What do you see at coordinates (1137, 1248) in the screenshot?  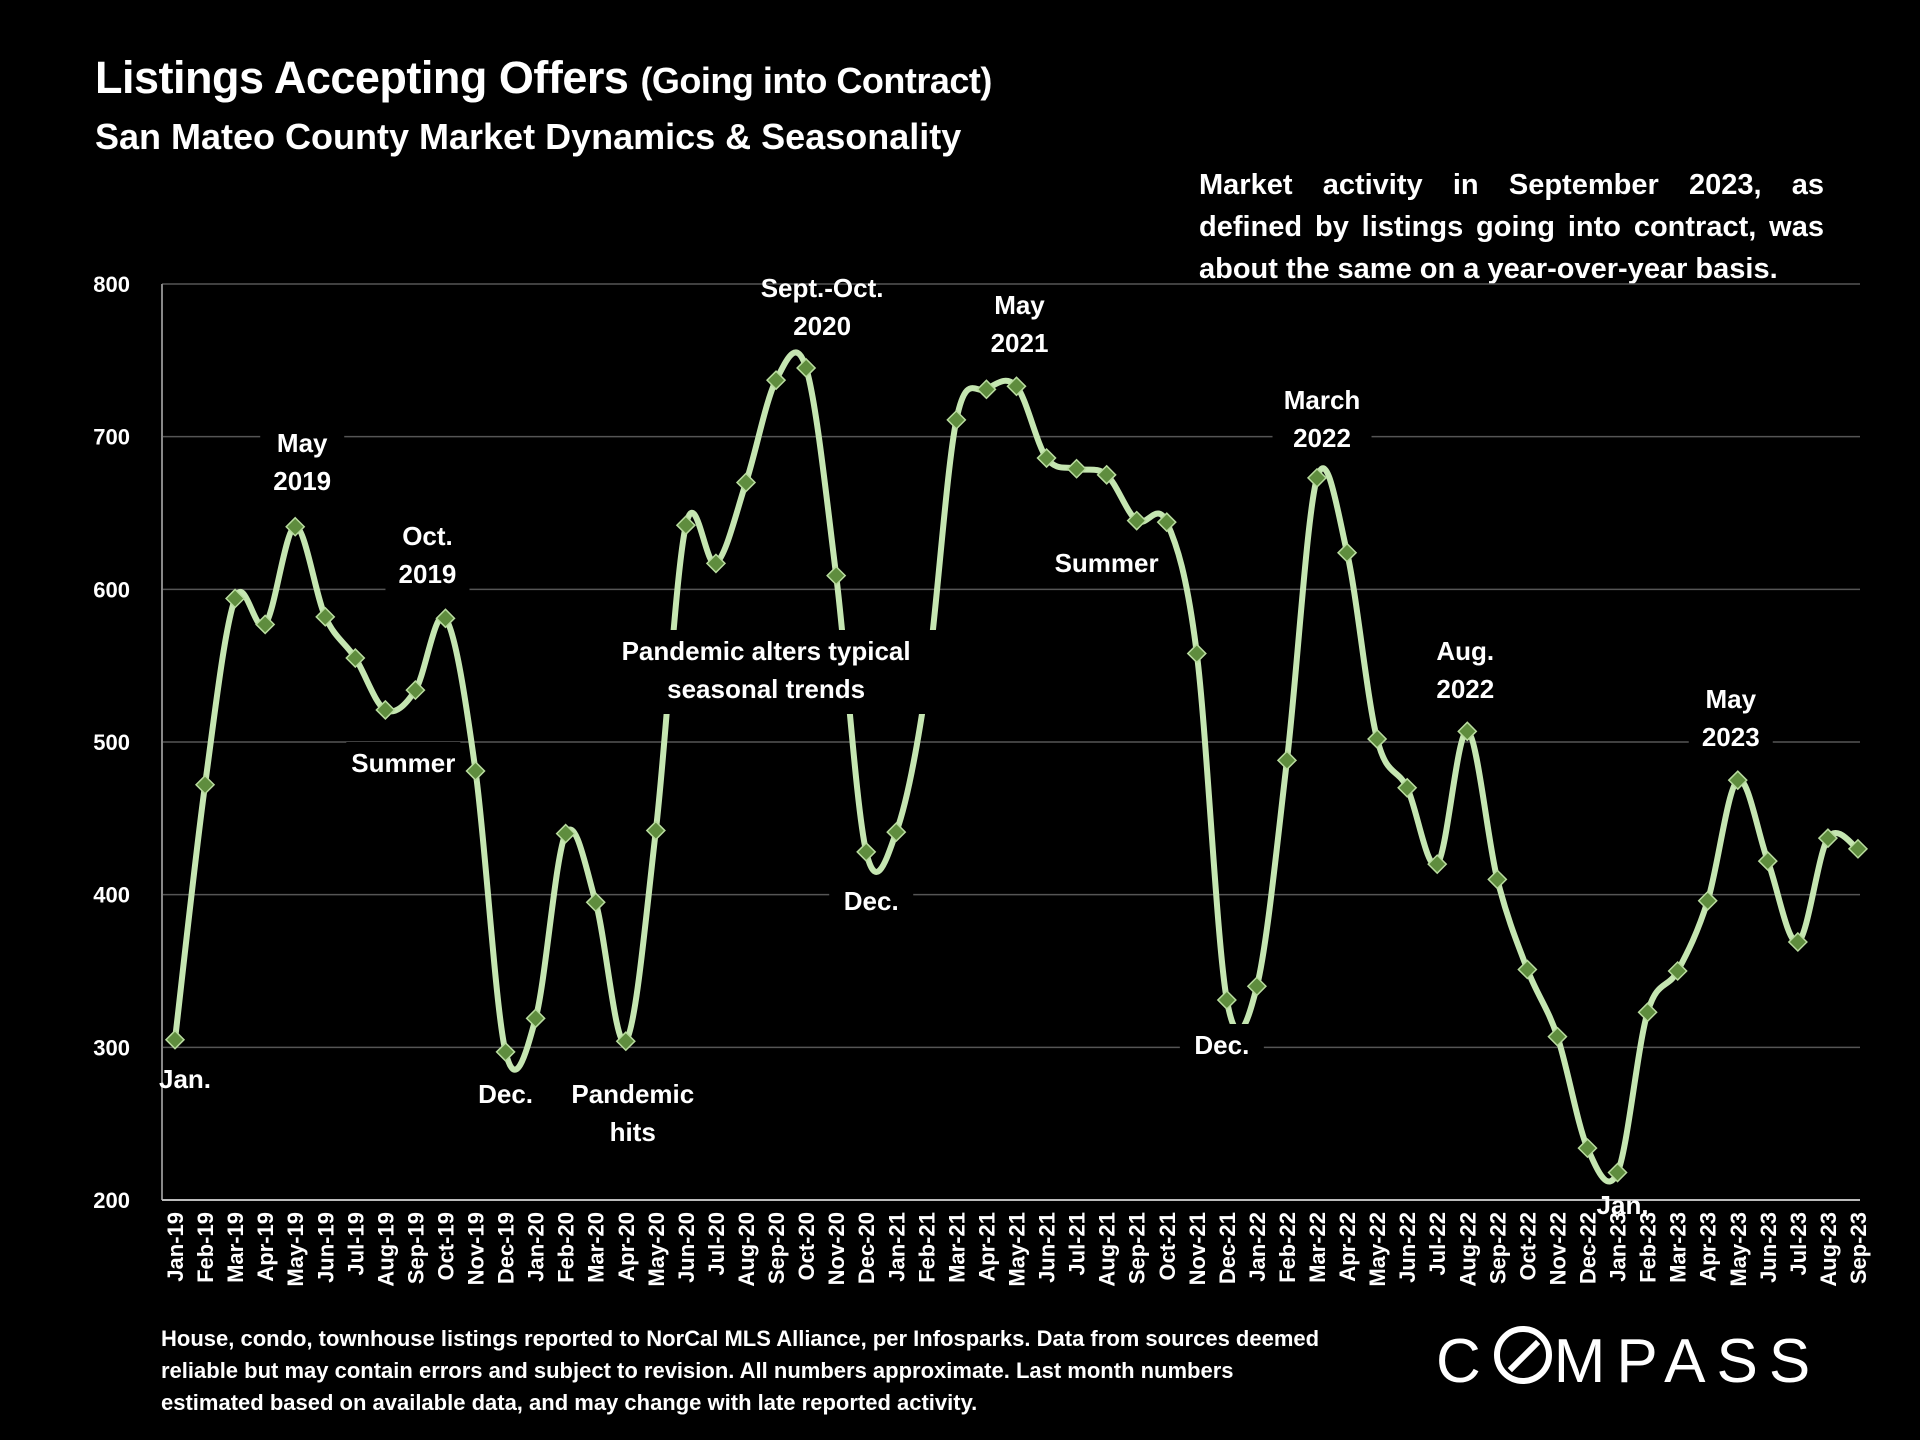 I see `x-tick-label: Sep-21` at bounding box center [1137, 1248].